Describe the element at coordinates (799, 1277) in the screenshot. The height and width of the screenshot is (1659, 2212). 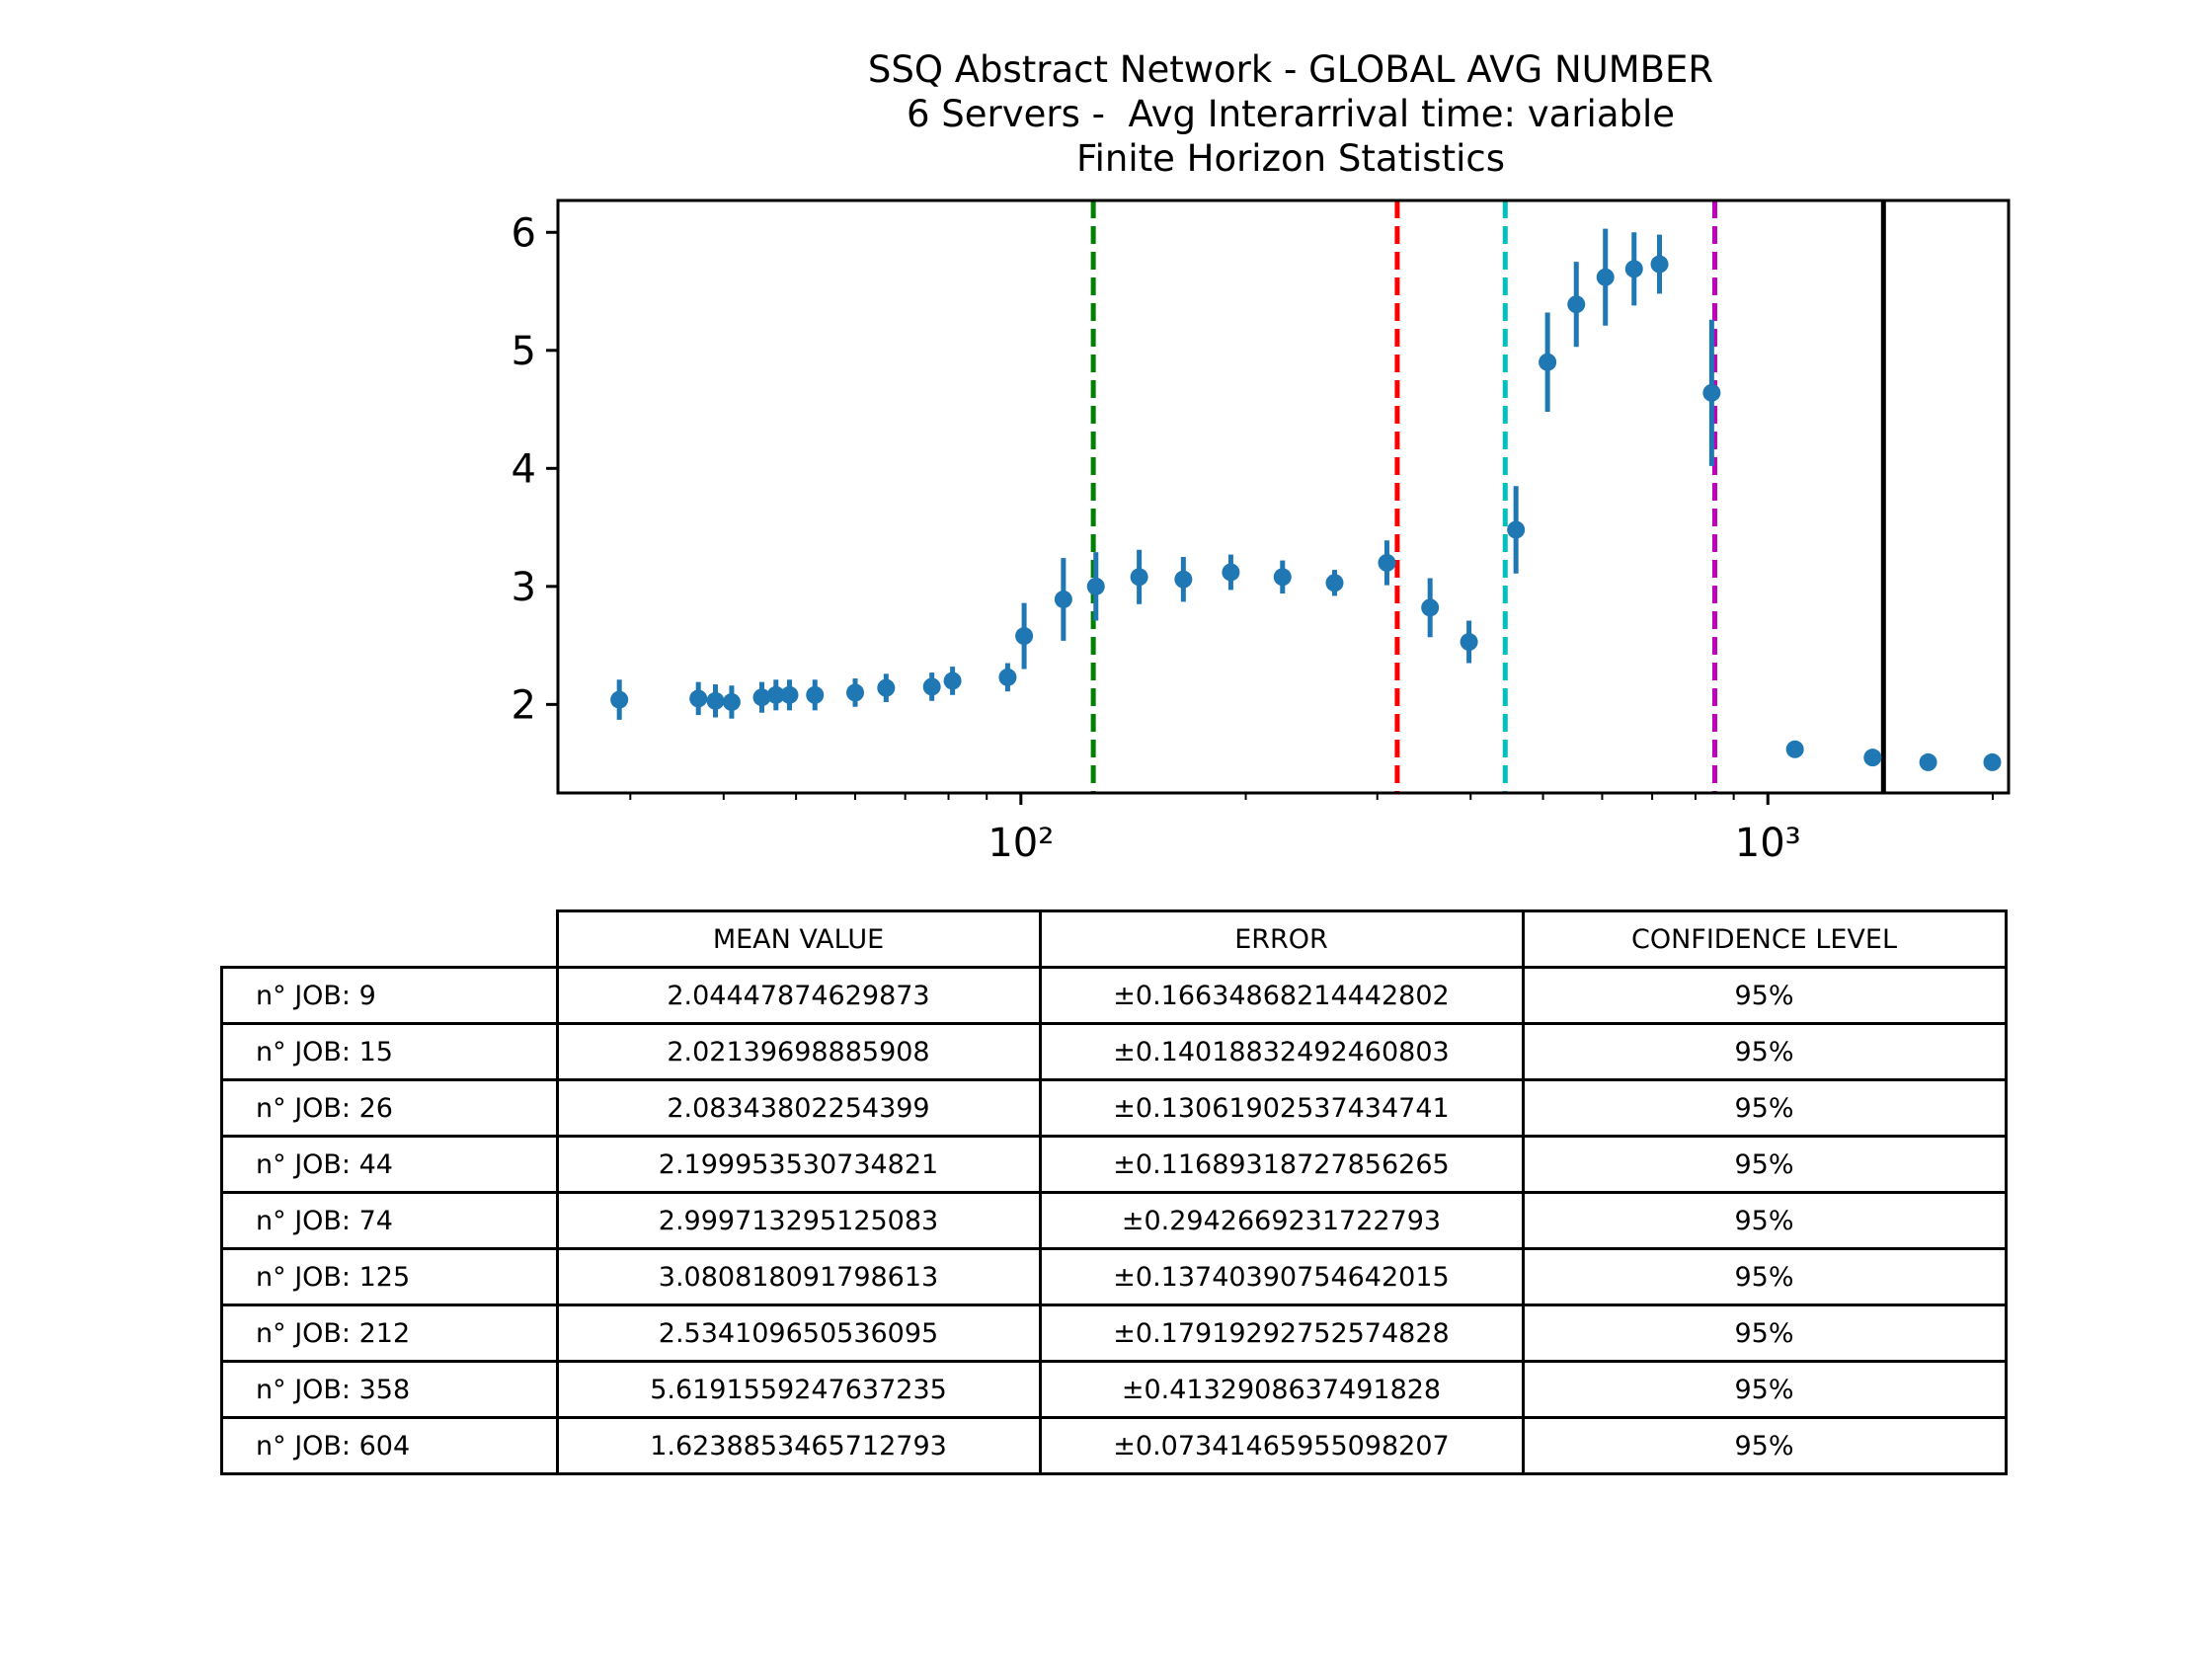
I see `mean-cell: 3.080818091798613` at that location.